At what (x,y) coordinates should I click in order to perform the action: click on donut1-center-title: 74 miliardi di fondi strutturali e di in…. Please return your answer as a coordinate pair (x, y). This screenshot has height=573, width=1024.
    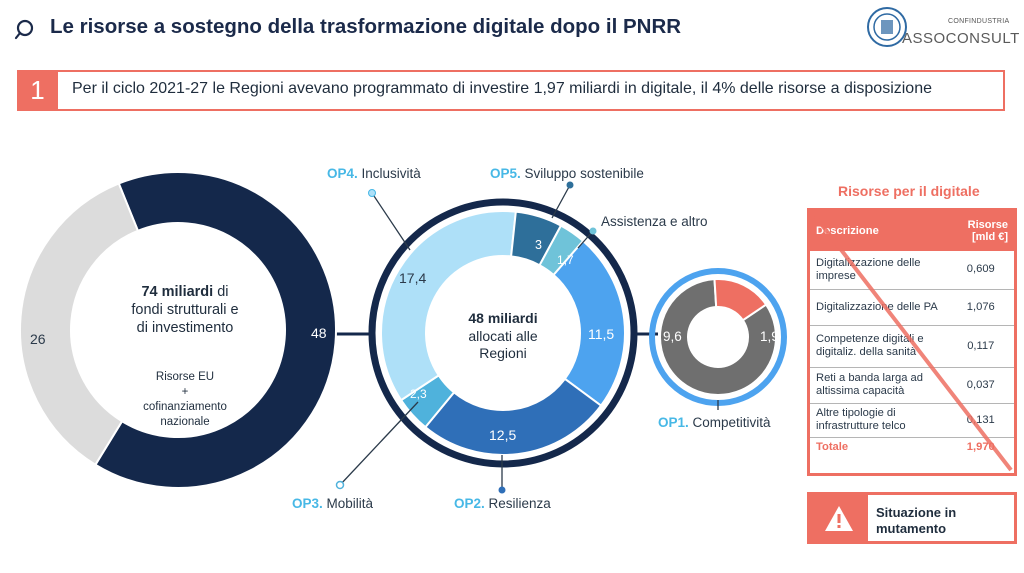
    Looking at the image, I should click on (185, 310).